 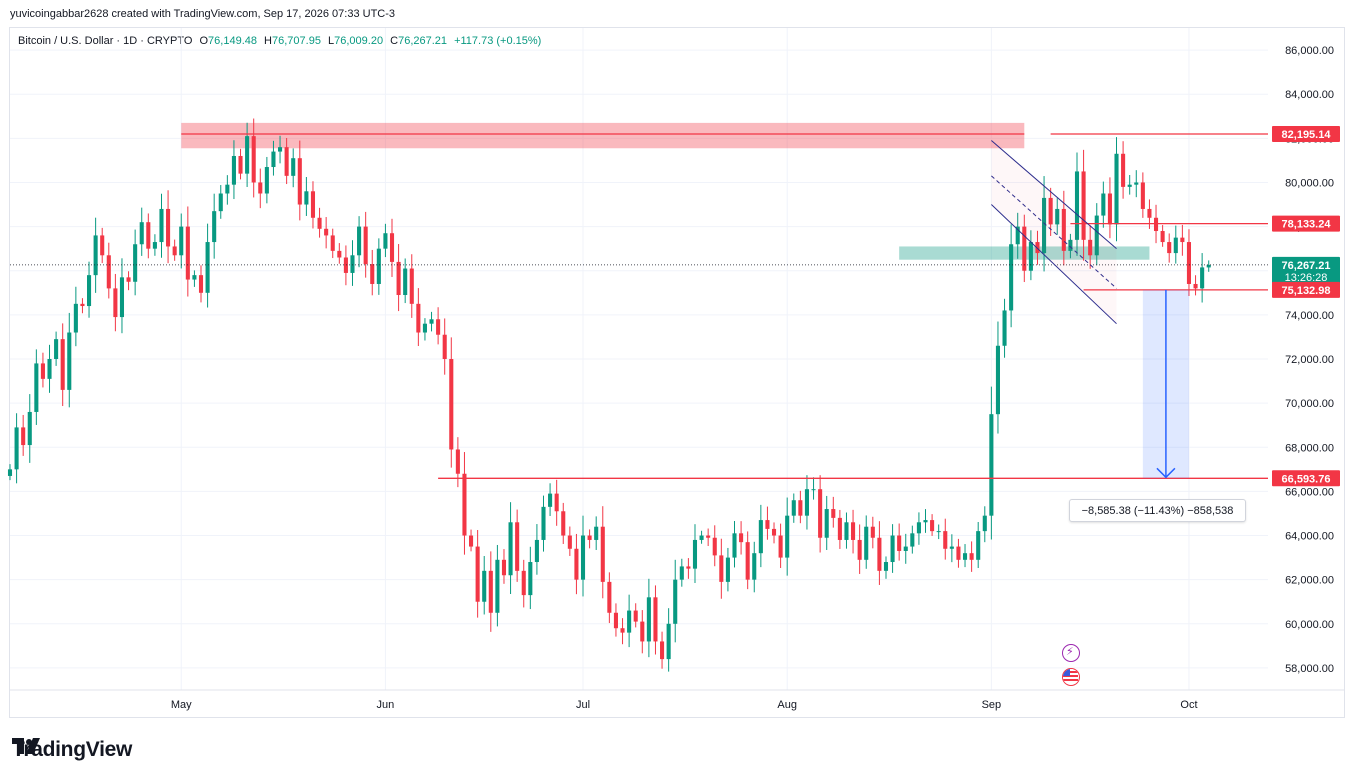 What do you see at coordinates (1309, 360) in the screenshot?
I see `y-tick-label: 72,000.00` at bounding box center [1309, 360].